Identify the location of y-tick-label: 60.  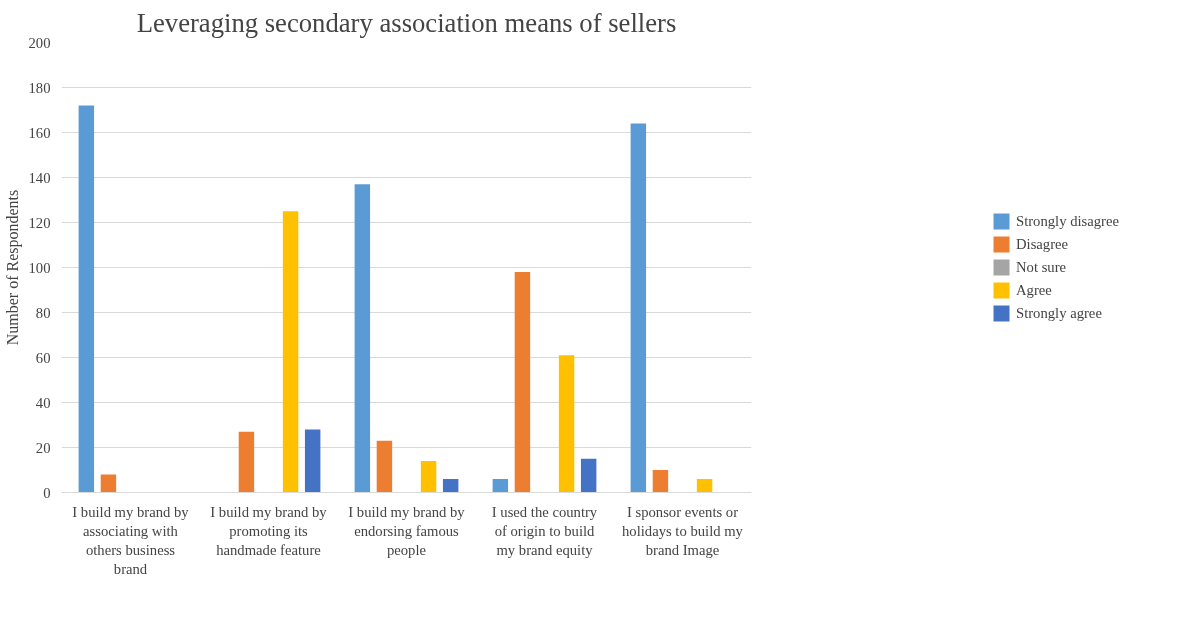
(43, 357).